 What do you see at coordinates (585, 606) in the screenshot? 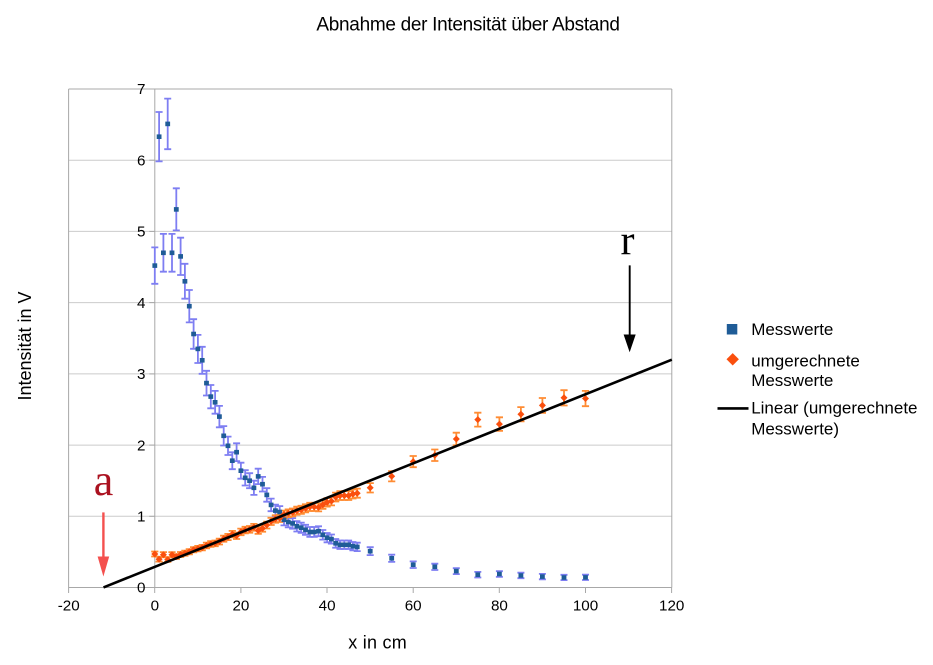
I see `svg-text: 100` at bounding box center [585, 606].